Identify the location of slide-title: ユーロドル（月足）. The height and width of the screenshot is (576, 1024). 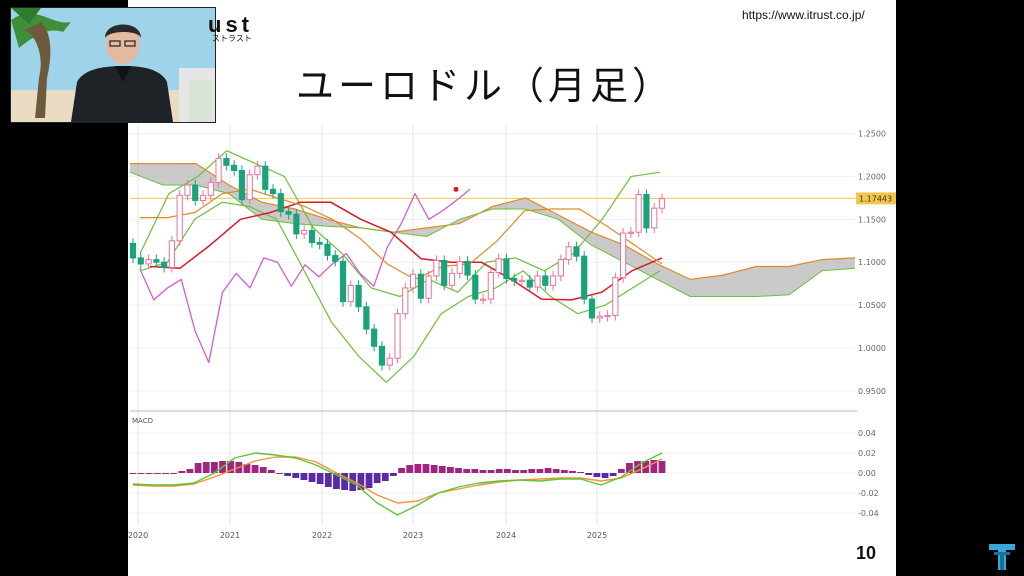
(485, 86).